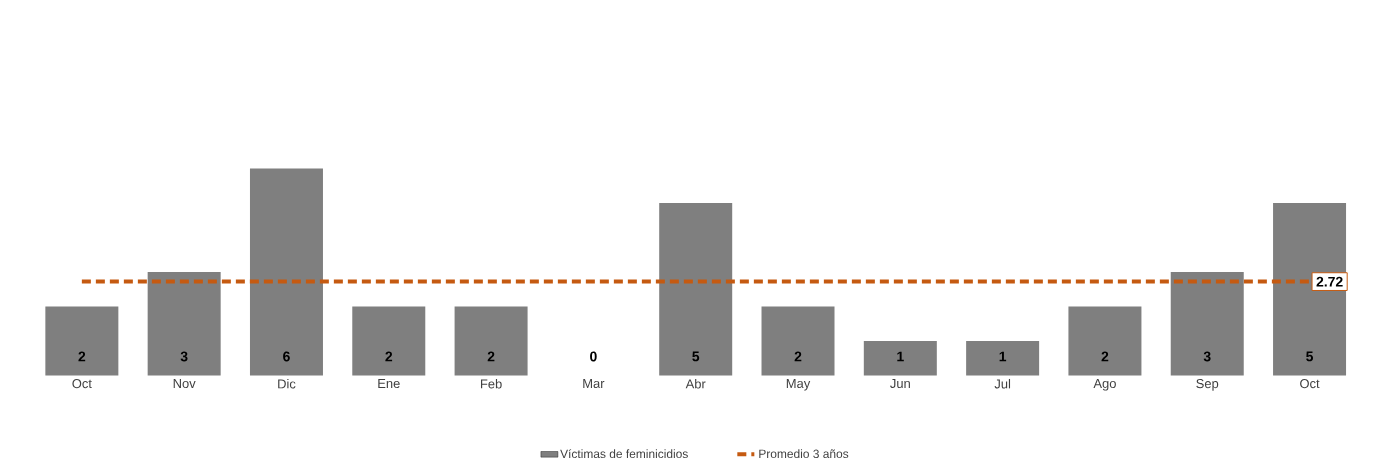 The width and height of the screenshot is (1377, 463). I want to click on x-tick-label: Jun, so click(900, 383).